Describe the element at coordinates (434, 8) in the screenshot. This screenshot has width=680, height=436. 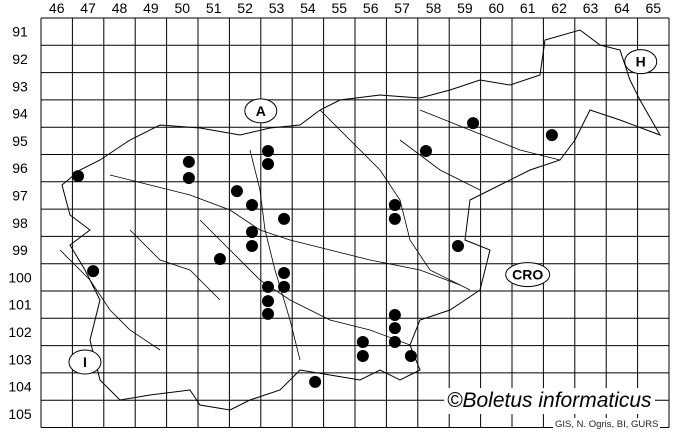
I see `column-label: 58` at that location.